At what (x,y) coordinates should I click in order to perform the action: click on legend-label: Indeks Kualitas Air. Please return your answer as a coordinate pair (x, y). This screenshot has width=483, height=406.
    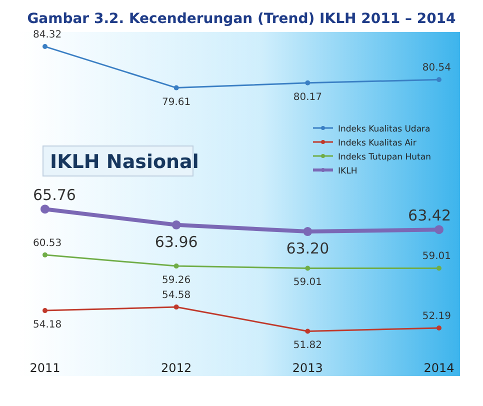
    Looking at the image, I should click on (377, 143).